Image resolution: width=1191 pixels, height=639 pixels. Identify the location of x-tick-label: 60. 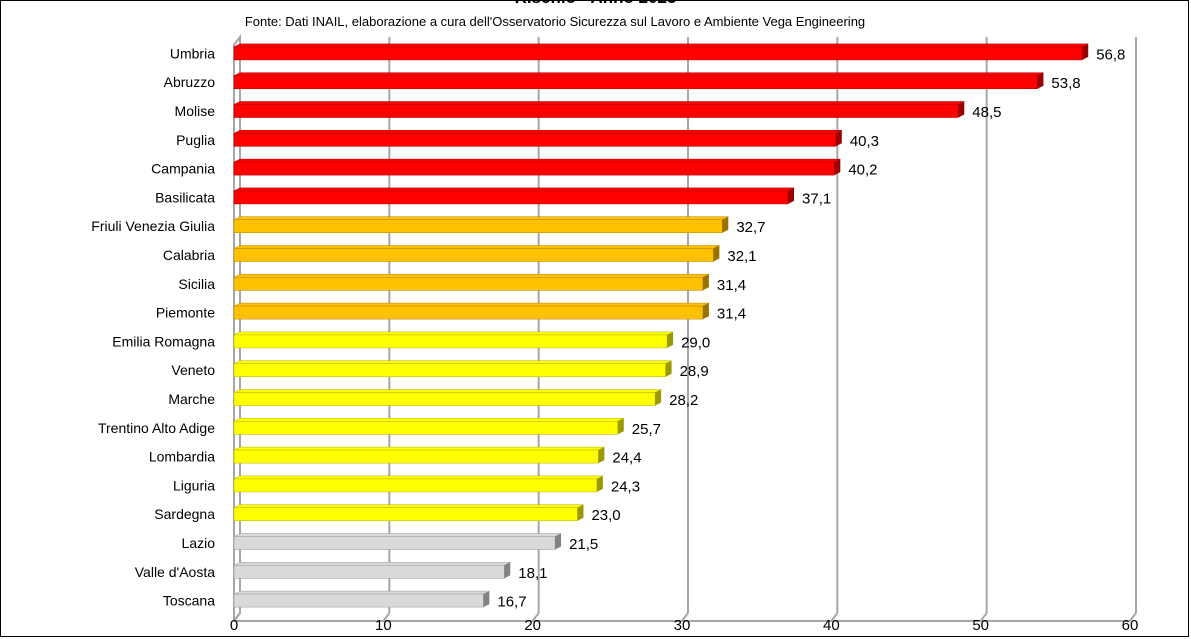
(1130, 625).